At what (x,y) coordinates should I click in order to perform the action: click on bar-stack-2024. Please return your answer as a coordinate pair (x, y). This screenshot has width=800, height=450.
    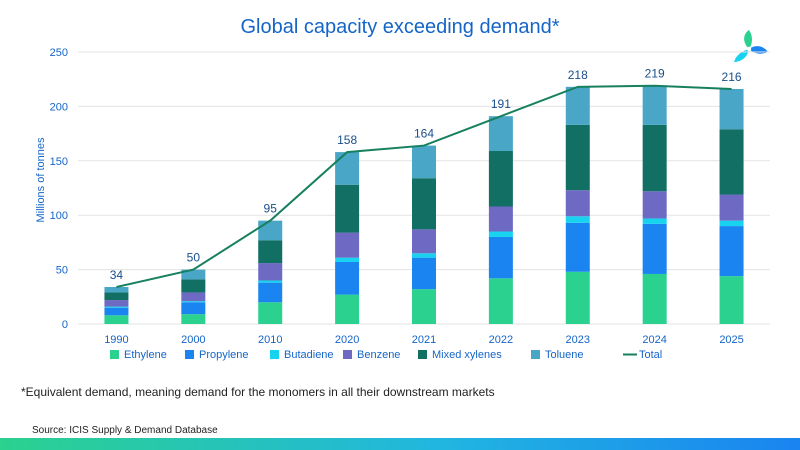
    Looking at the image, I should click on (654, 204).